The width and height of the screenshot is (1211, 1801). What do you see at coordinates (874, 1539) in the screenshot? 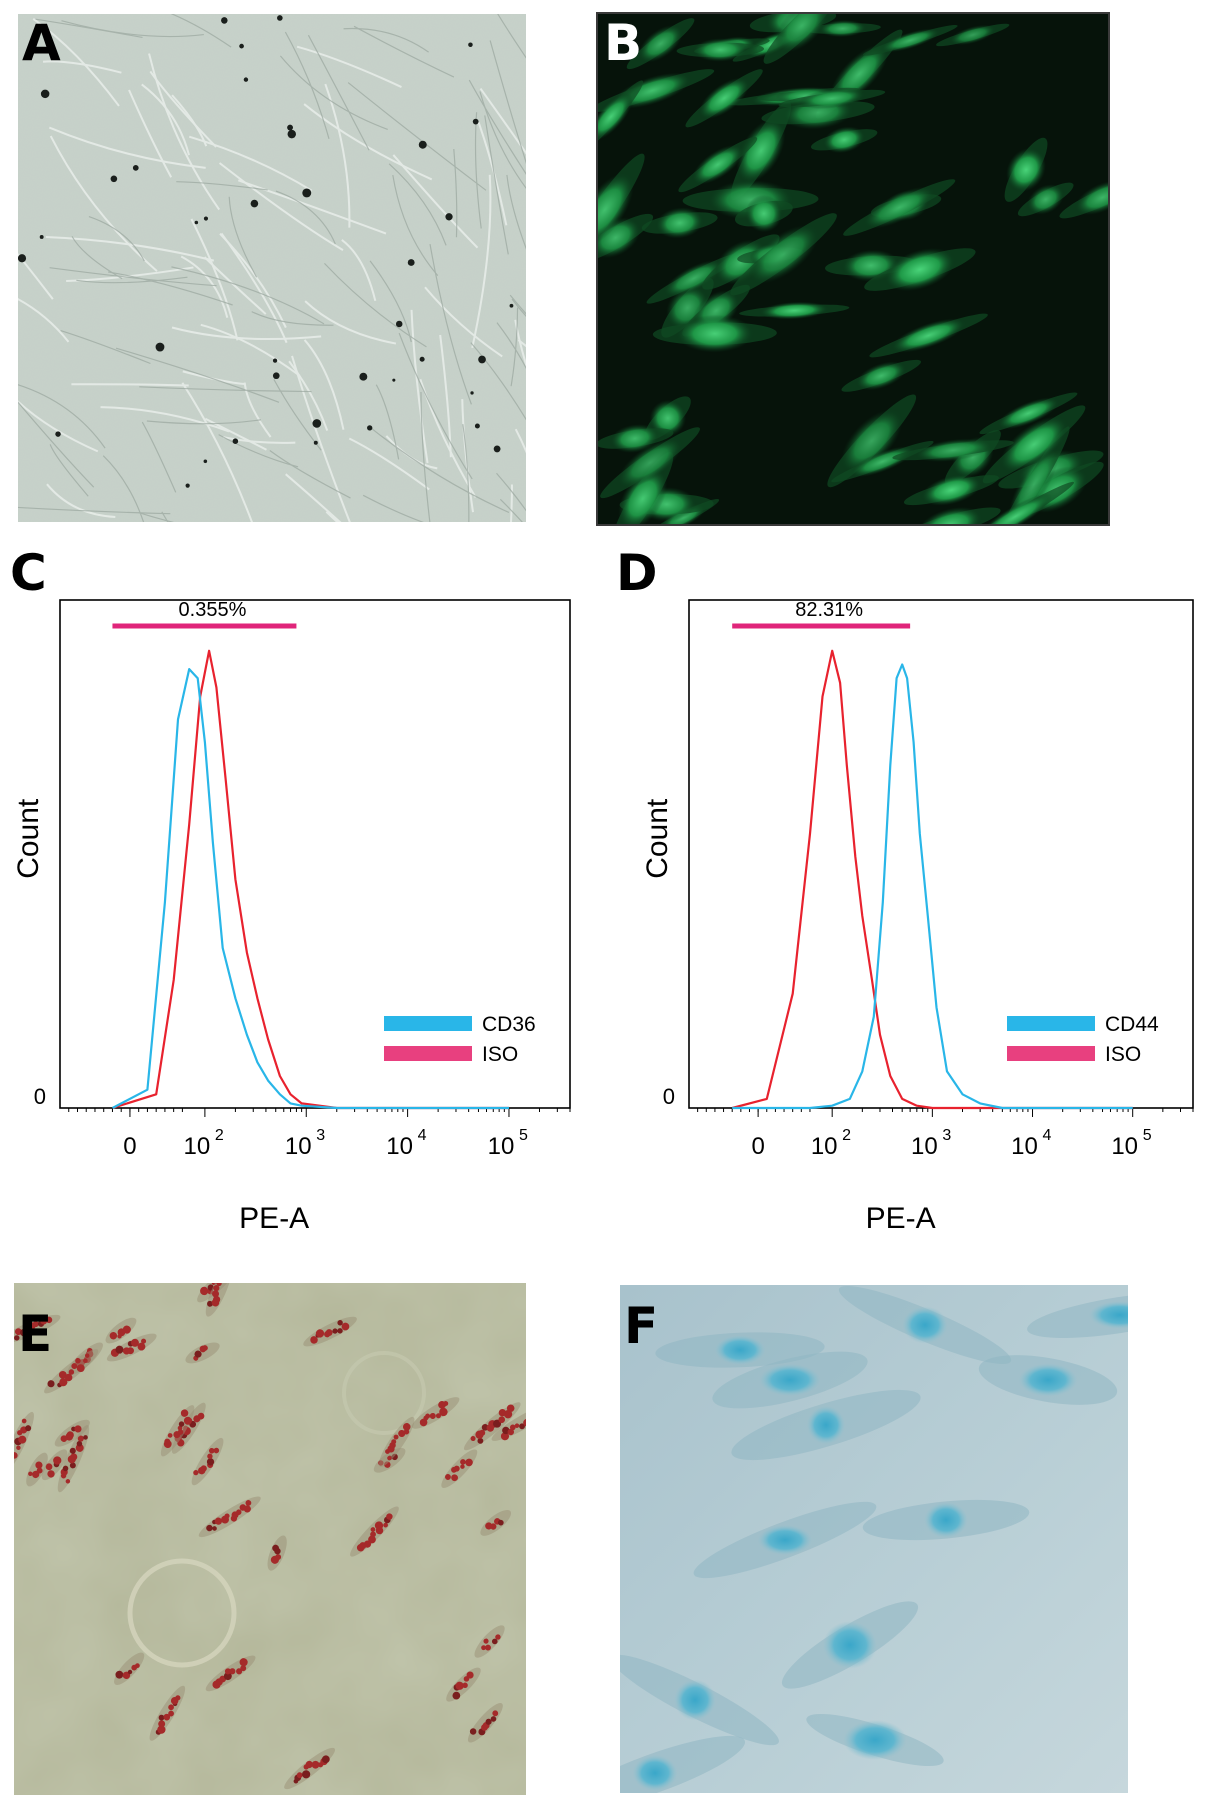
I see `panel-f-micrograph: F` at bounding box center [874, 1539].